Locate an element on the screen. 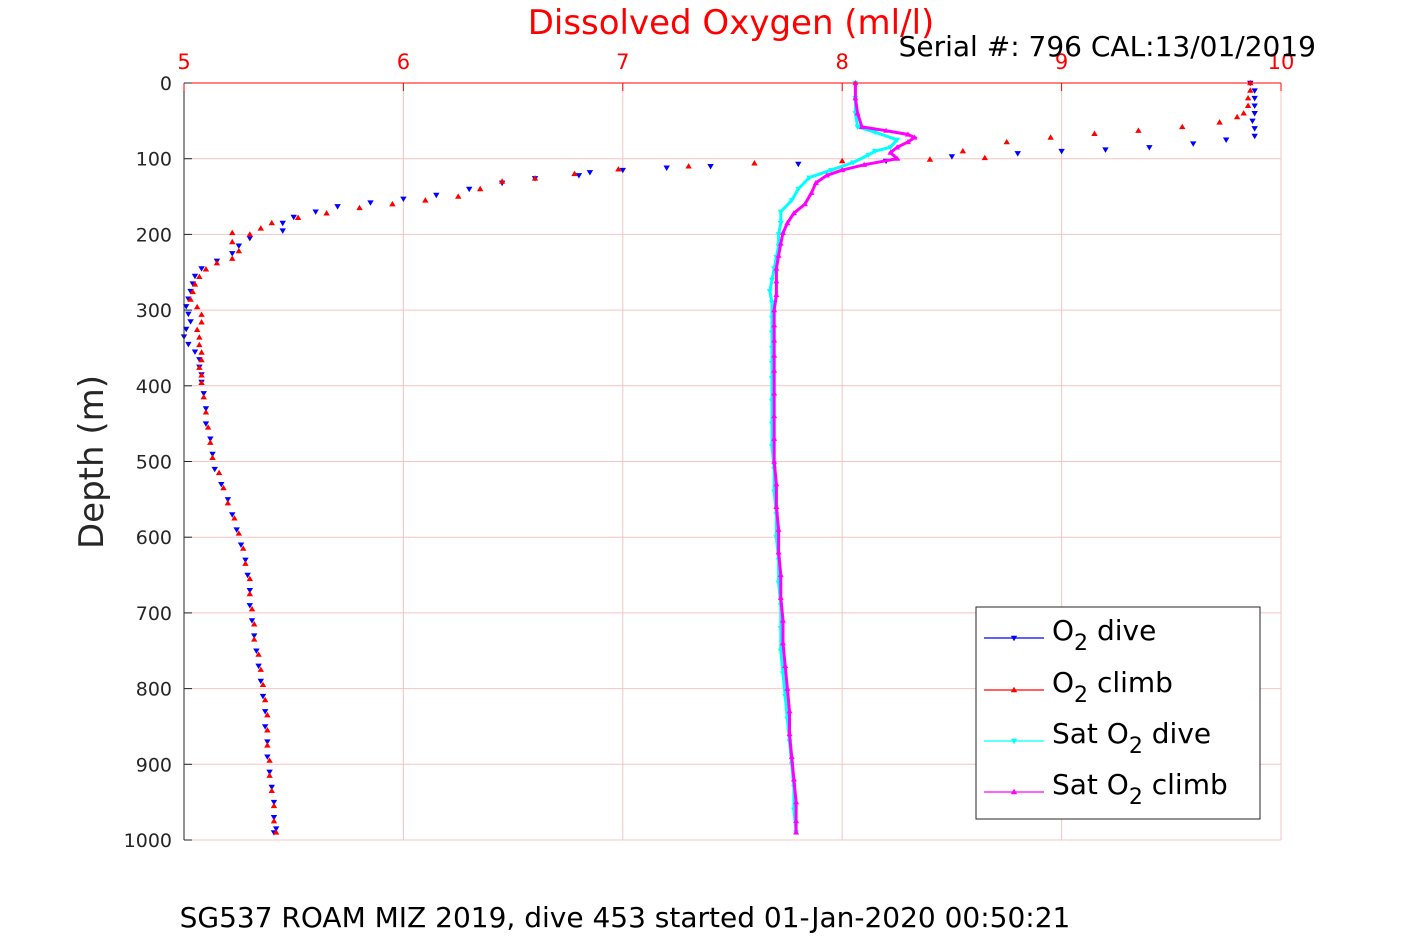 Image resolution: width=1417 pixels, height=945 pixels. legend-entry: O2 climb is located at coordinates (1078, 687).